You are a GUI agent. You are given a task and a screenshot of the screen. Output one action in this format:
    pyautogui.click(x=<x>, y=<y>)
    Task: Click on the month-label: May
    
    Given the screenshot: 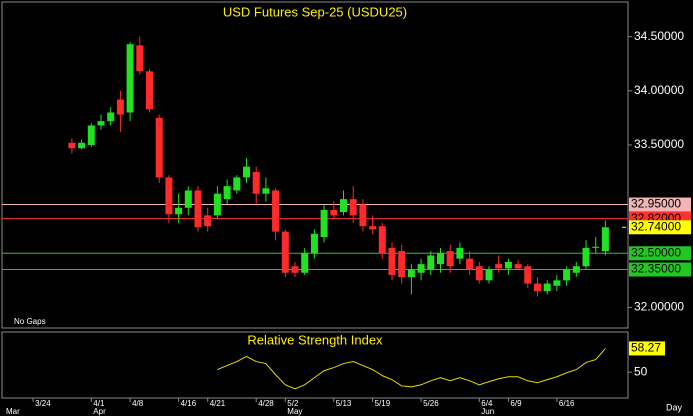 What is the action you would take?
    pyautogui.click(x=294, y=411)
    